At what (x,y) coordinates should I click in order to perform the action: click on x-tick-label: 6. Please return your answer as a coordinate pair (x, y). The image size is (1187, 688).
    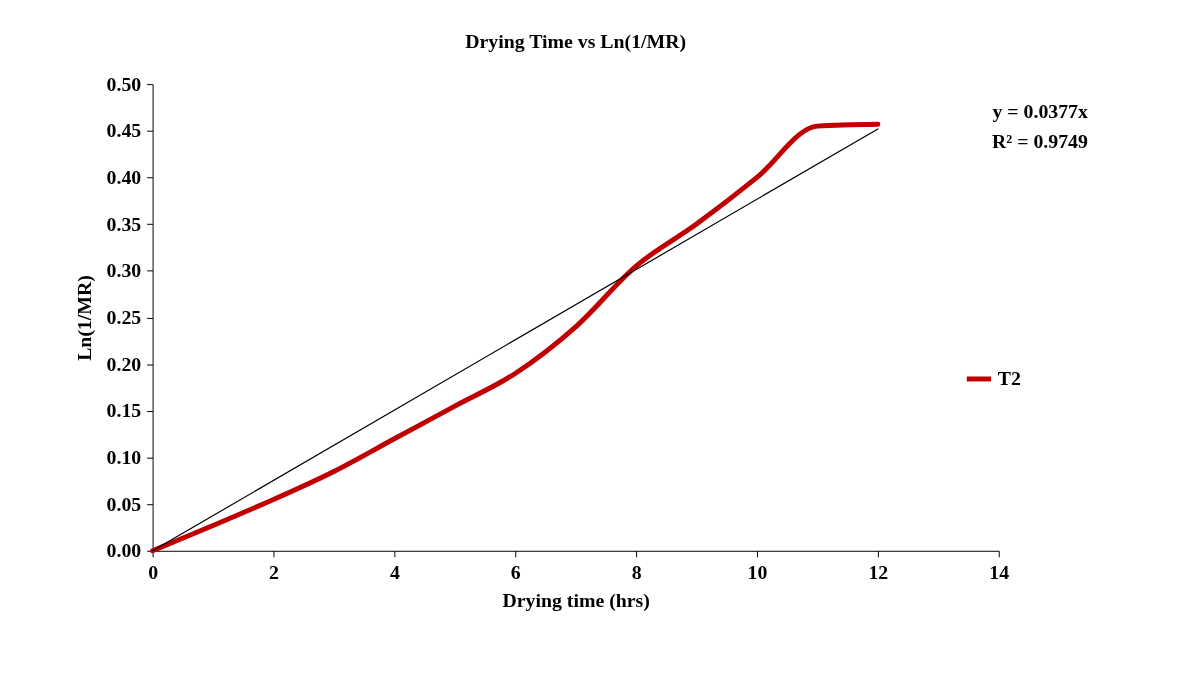
    Looking at the image, I should click on (515, 572).